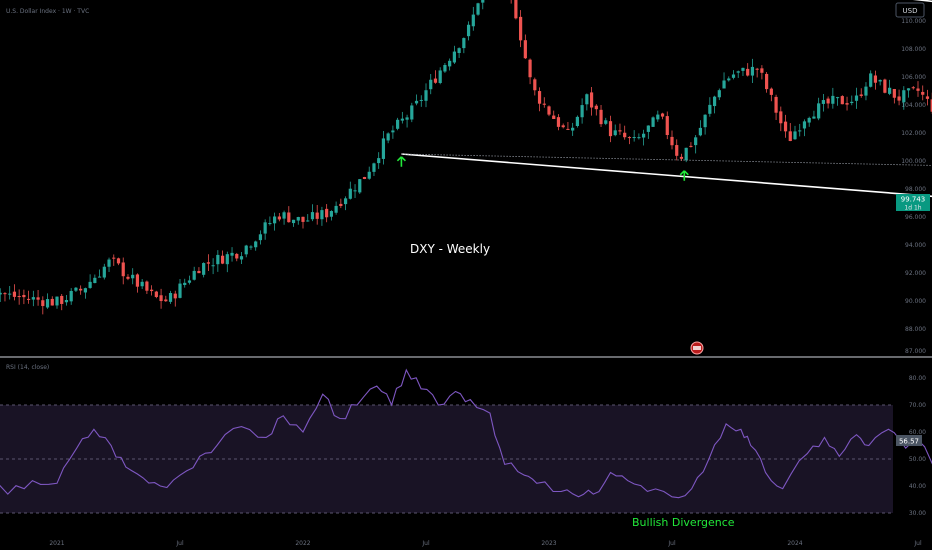  Describe the element at coordinates (917, 405) in the screenshot. I see `rsi-tick-label: 70.00` at that location.